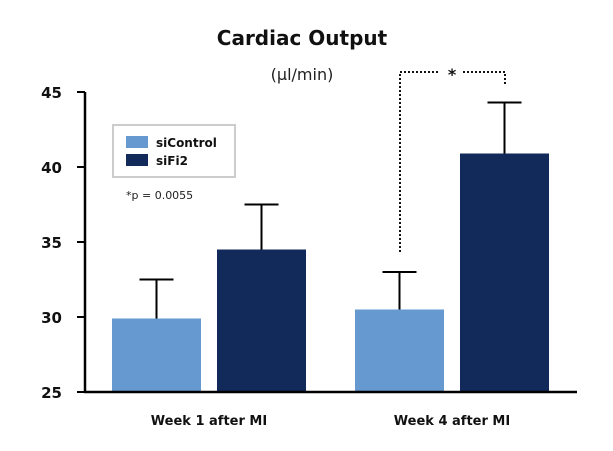 Image resolution: width=613 pixels, height=451 pixels. Describe the element at coordinates (51, 318) in the screenshot. I see `y-tick-label: 30` at that location.